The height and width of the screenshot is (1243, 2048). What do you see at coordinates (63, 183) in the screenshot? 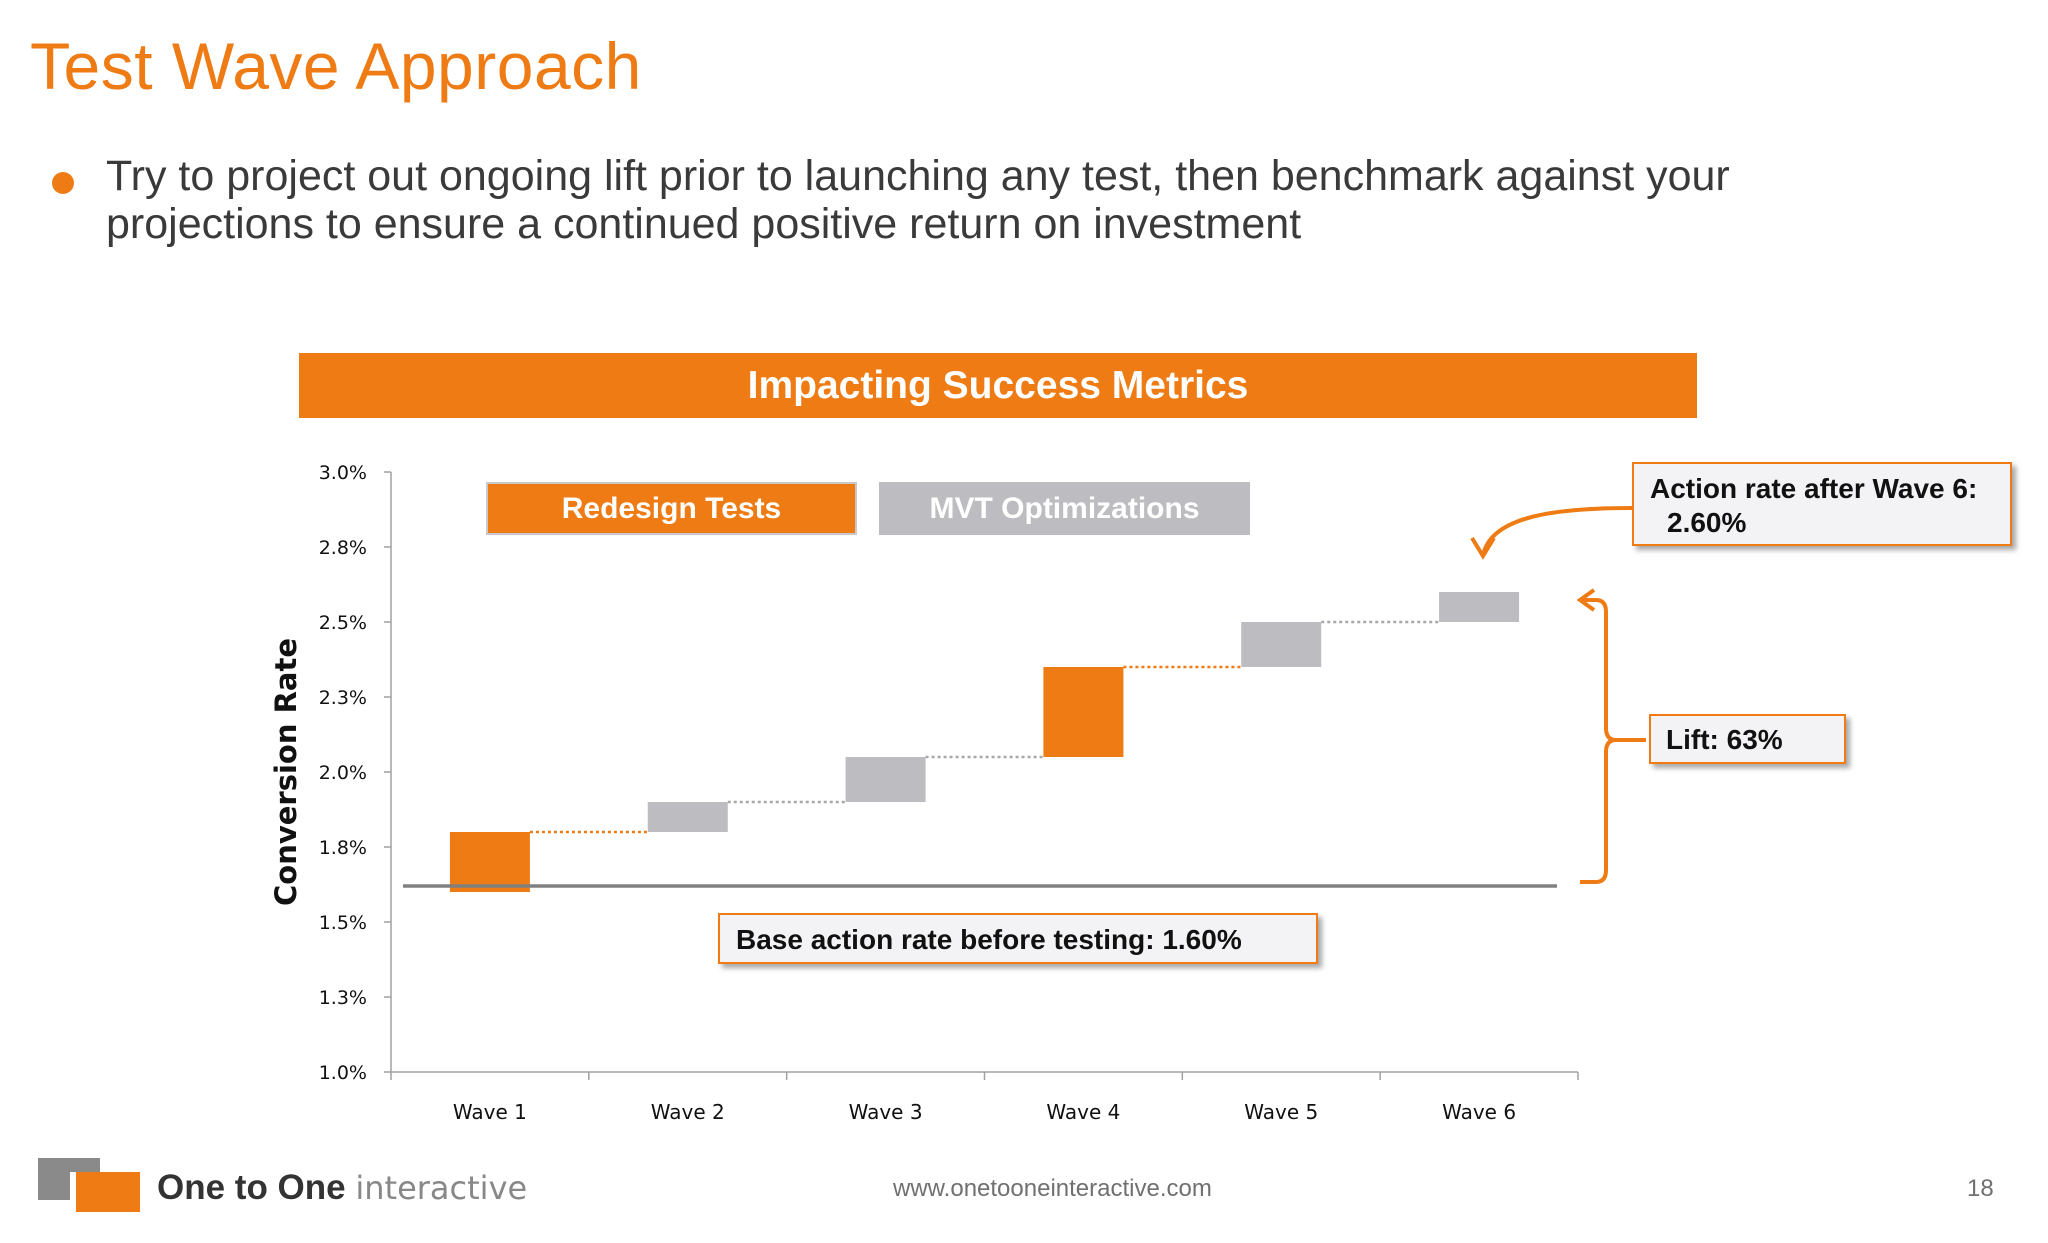
I see `bullet-dot-icon` at bounding box center [63, 183].